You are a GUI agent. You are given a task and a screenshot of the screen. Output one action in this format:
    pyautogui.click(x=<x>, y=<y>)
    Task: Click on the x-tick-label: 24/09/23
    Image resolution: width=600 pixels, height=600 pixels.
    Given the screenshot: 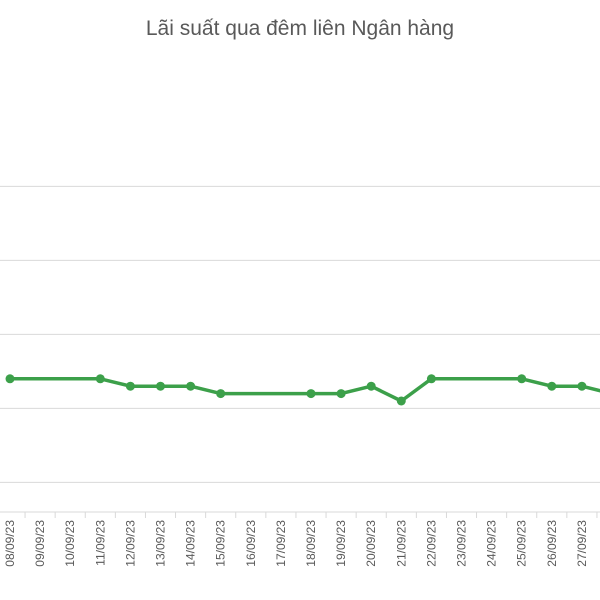 What is the action you would take?
    pyautogui.click(x=492, y=543)
    